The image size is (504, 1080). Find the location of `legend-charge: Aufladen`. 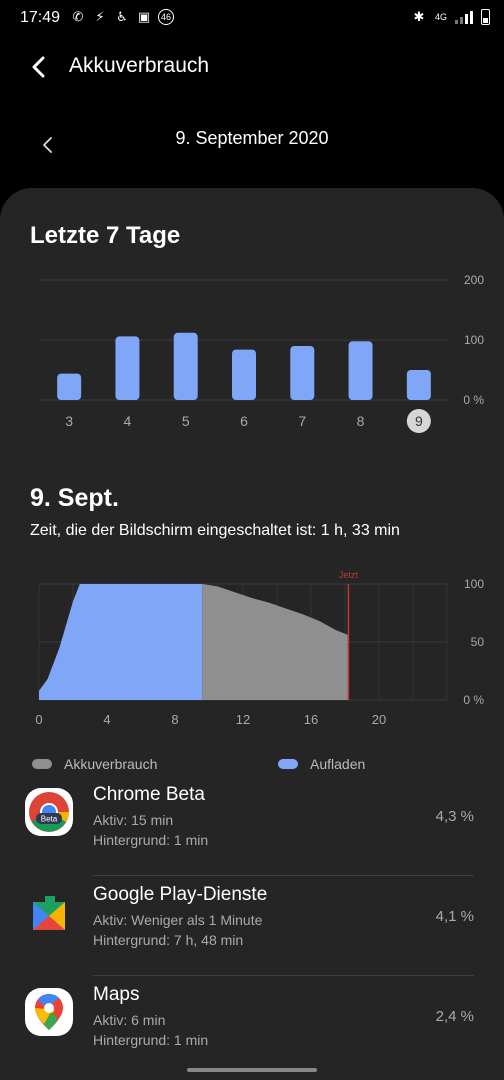

legend-charge: Aufladen is located at coordinates (321, 764).